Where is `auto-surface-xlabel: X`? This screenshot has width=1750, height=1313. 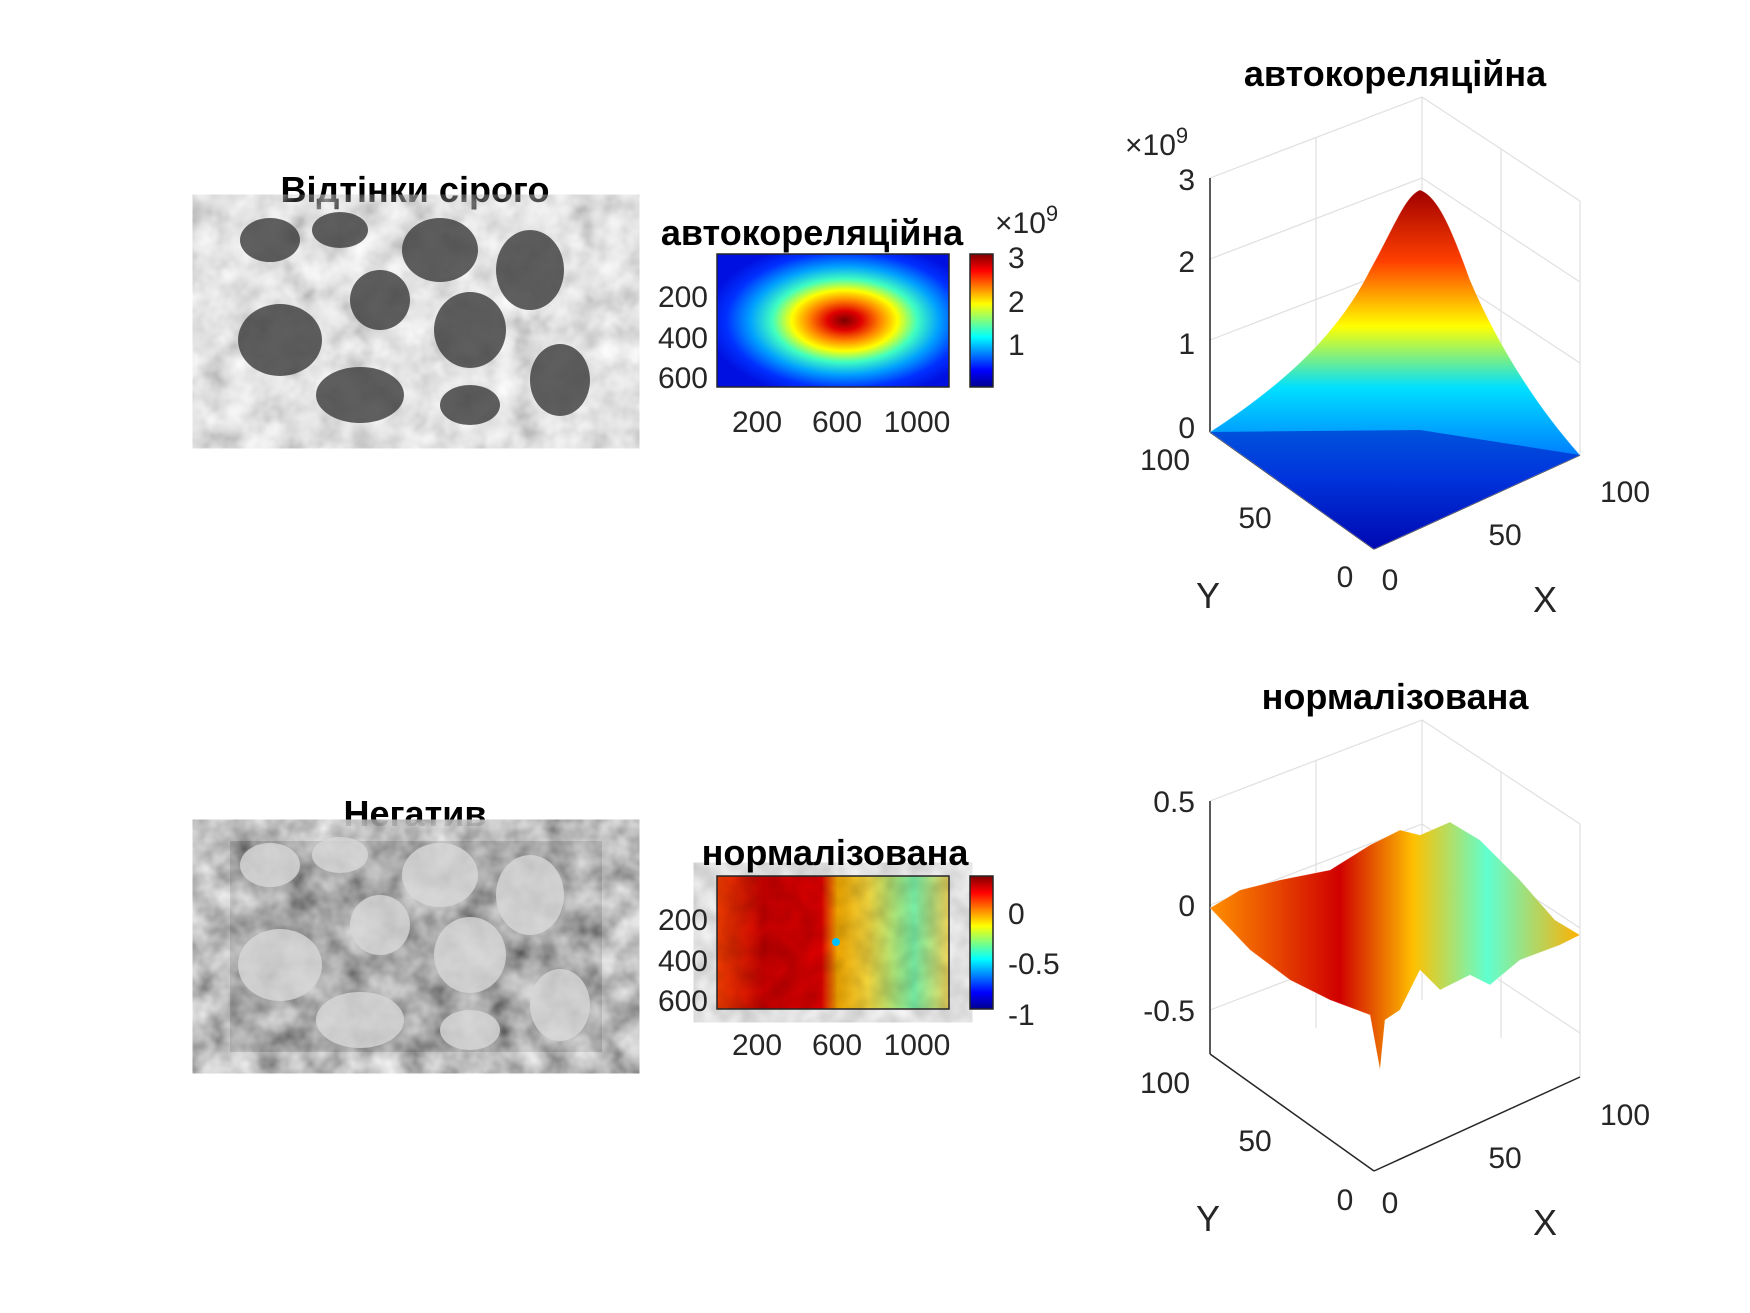 auto-surface-xlabel: X is located at coordinates (1545, 599).